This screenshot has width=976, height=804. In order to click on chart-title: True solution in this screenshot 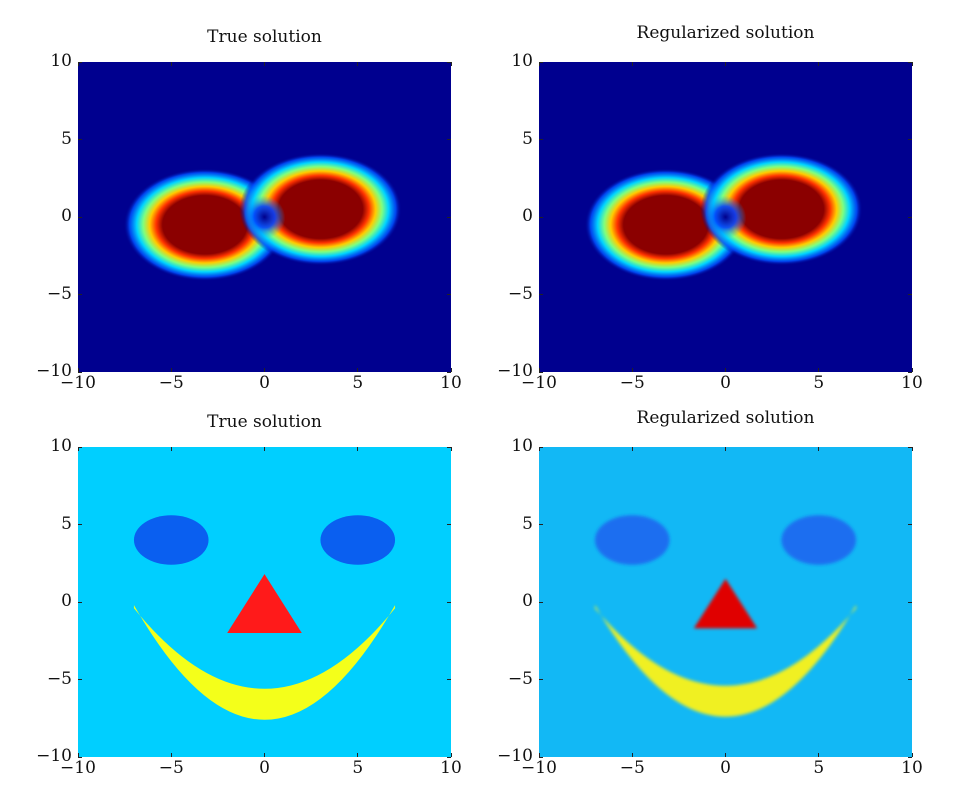, I will do `click(264, 422)`.